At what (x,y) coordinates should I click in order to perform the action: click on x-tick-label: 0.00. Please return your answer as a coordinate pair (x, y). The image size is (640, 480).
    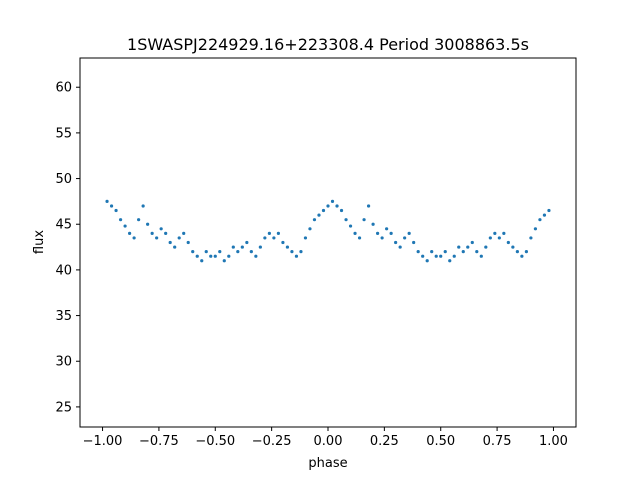
    Looking at the image, I should click on (328, 441).